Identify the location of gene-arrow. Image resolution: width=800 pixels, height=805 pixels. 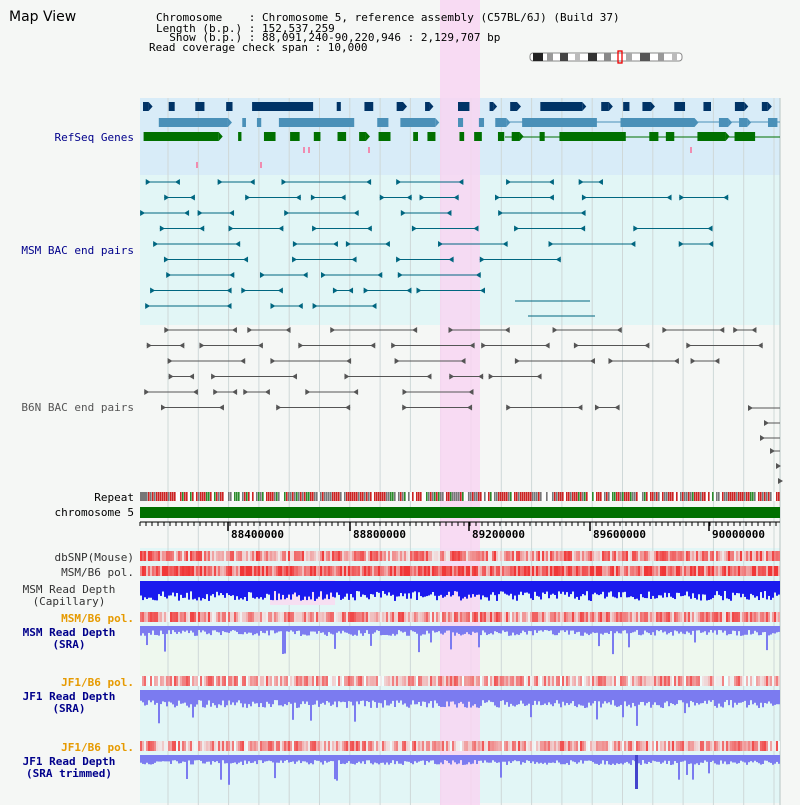
(696, 122).